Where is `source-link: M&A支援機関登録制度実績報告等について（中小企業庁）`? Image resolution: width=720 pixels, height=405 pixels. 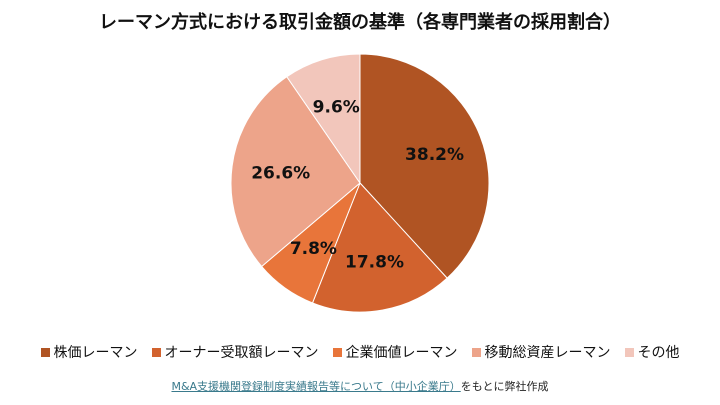 source-link: M&A支援機関登録制度実績報告等について（中小企業庁） is located at coordinates (316, 386).